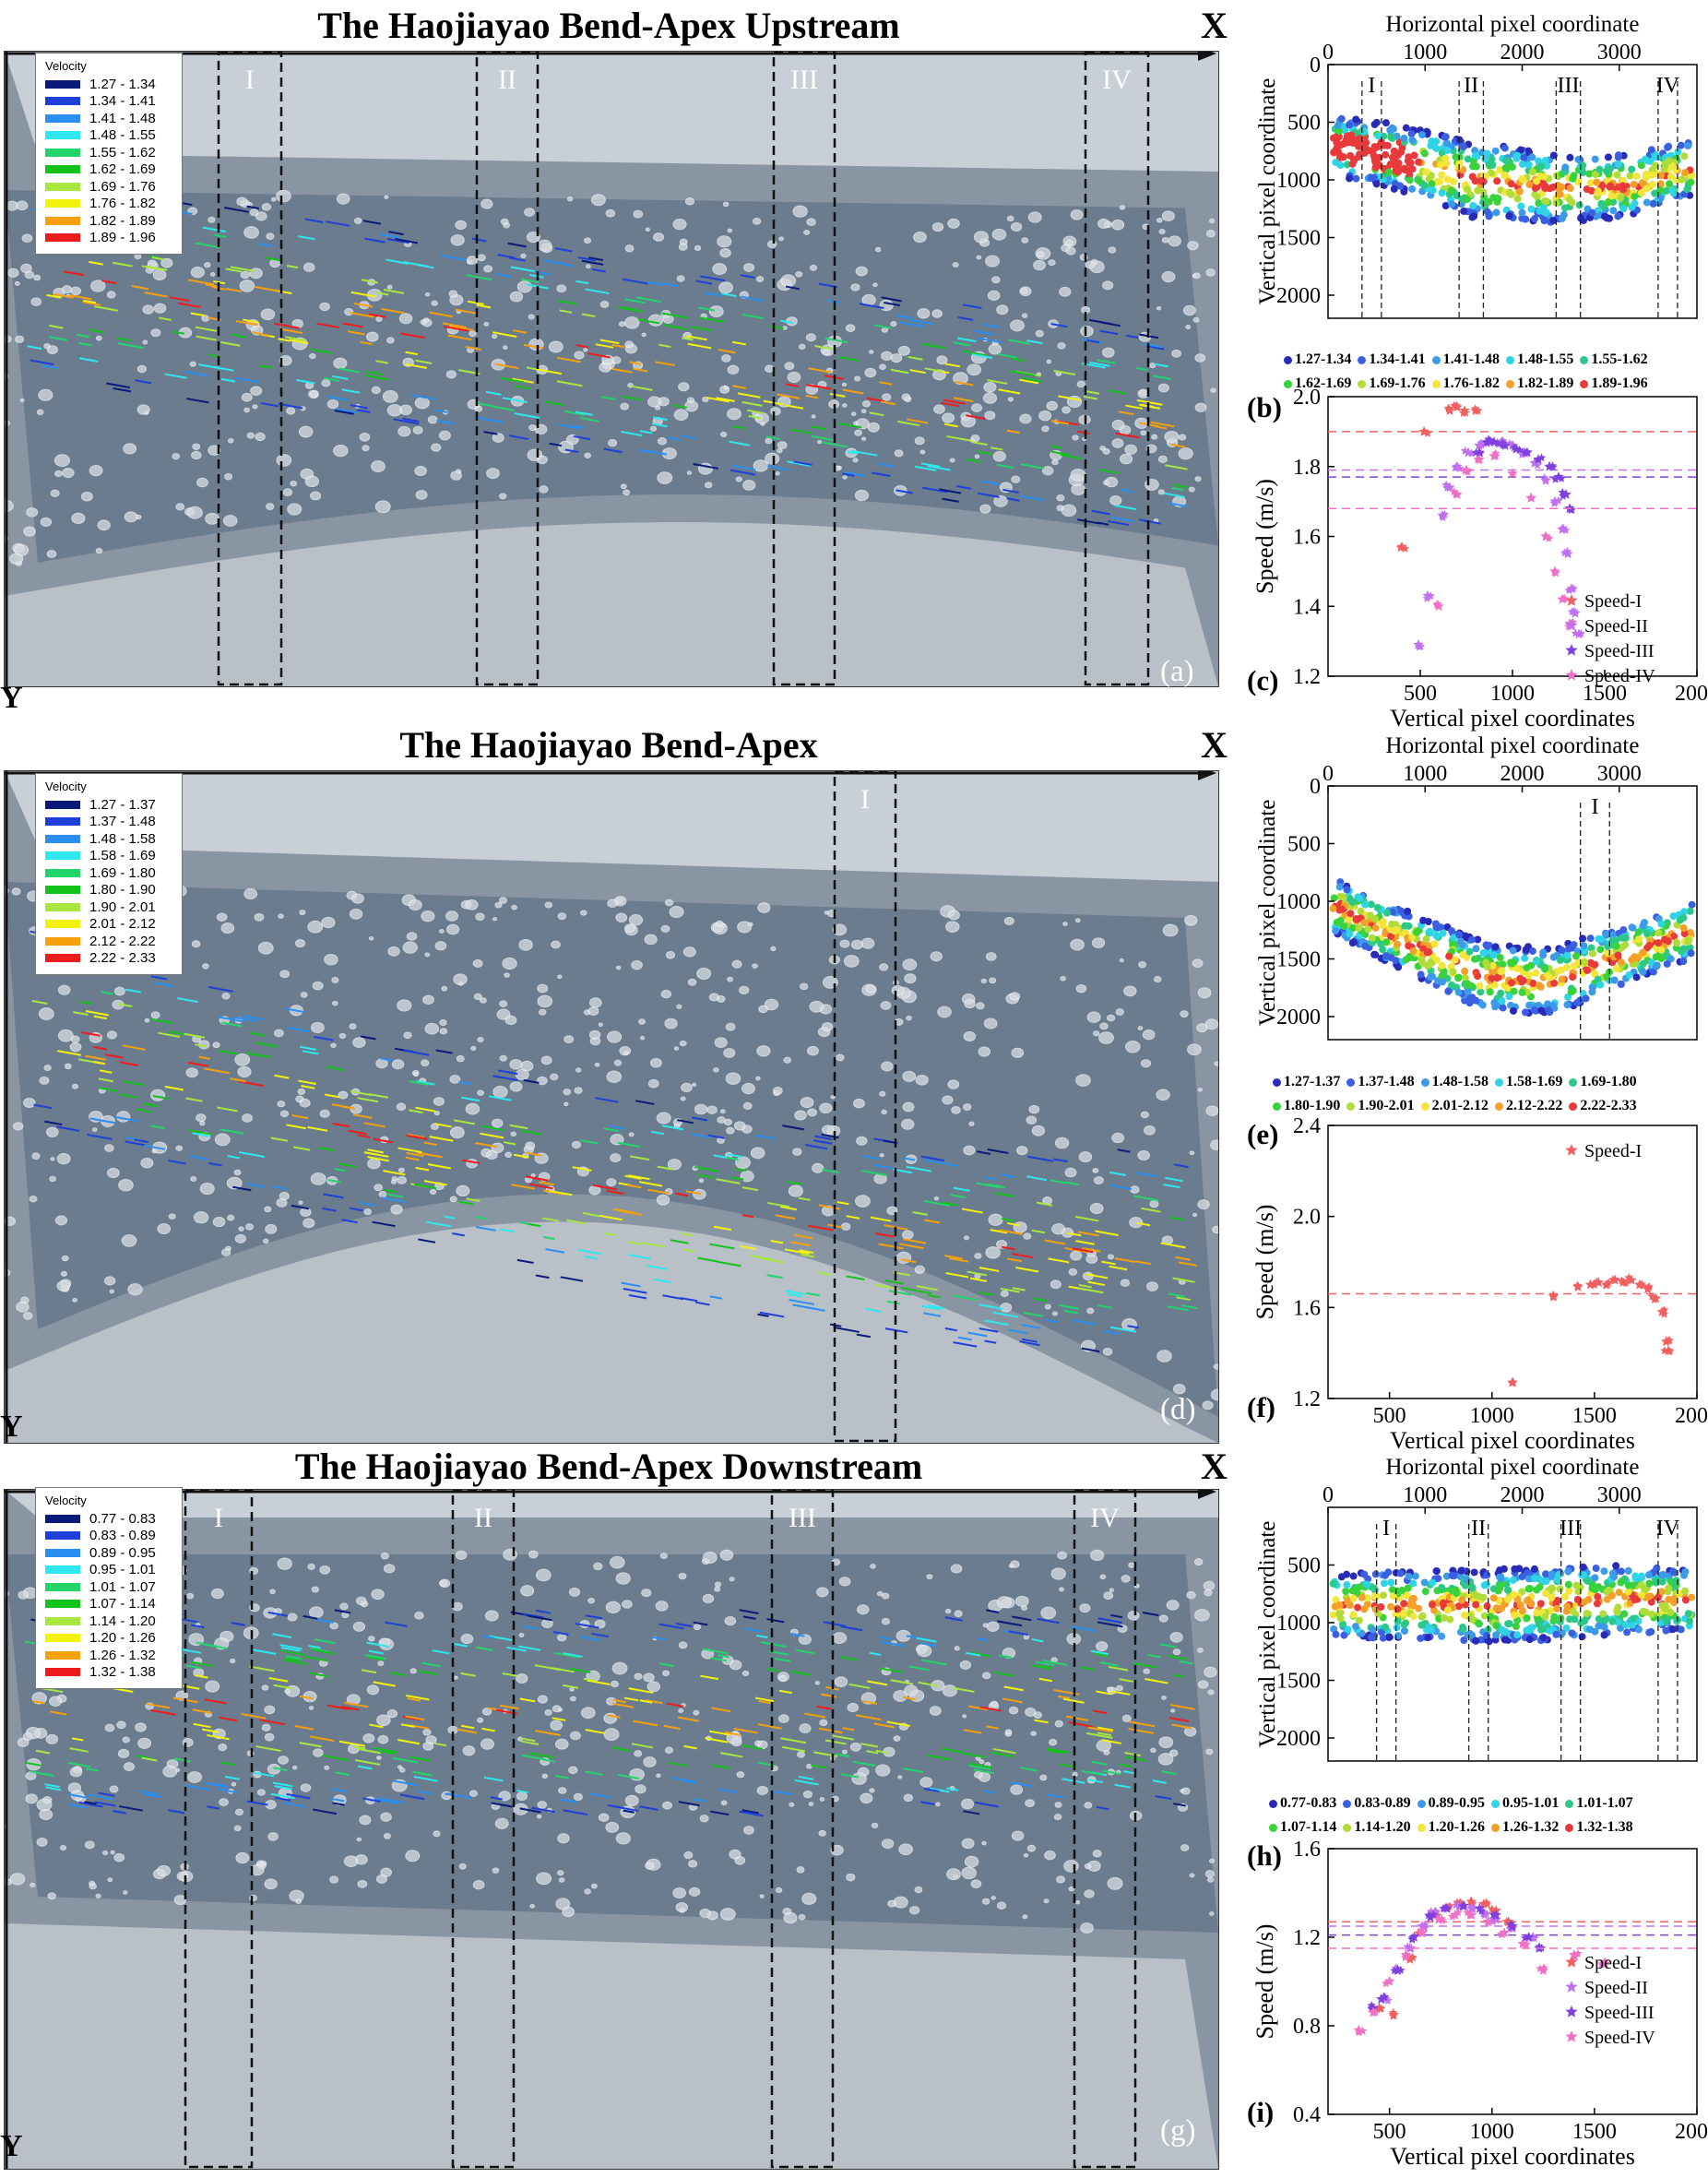 This screenshot has width=1708, height=2178. I want to click on legend-label: 1.69 - 1.76, so click(123, 187).